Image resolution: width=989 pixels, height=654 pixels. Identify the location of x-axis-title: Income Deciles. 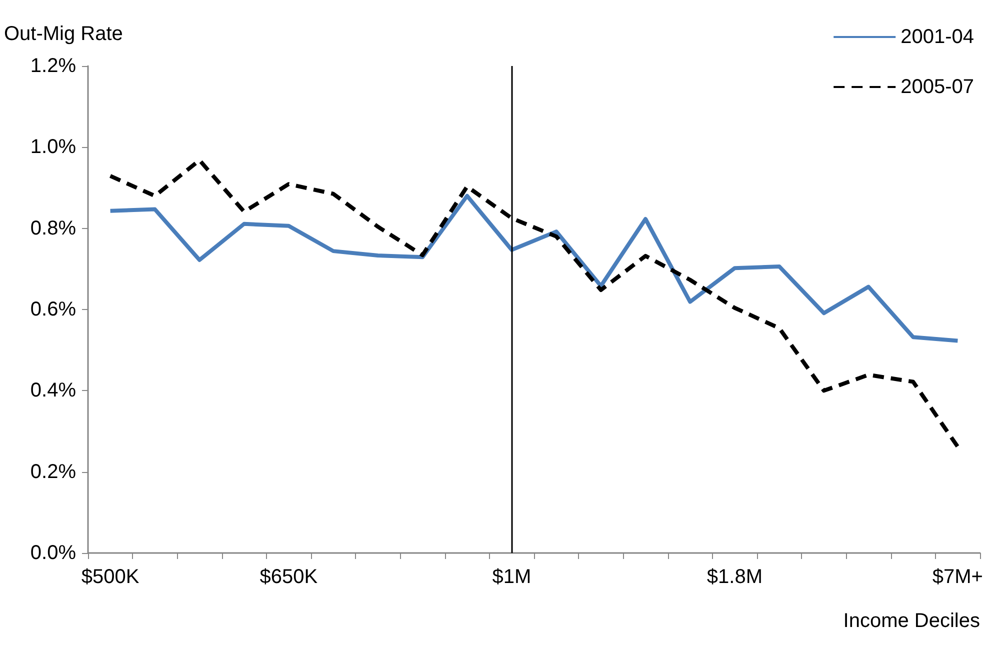
(911, 621).